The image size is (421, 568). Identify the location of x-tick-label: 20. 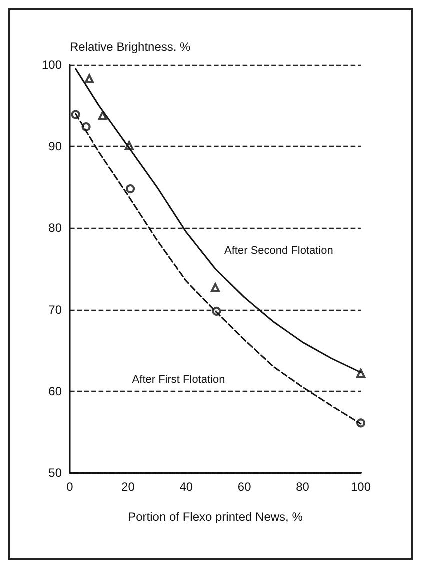
(129, 487).